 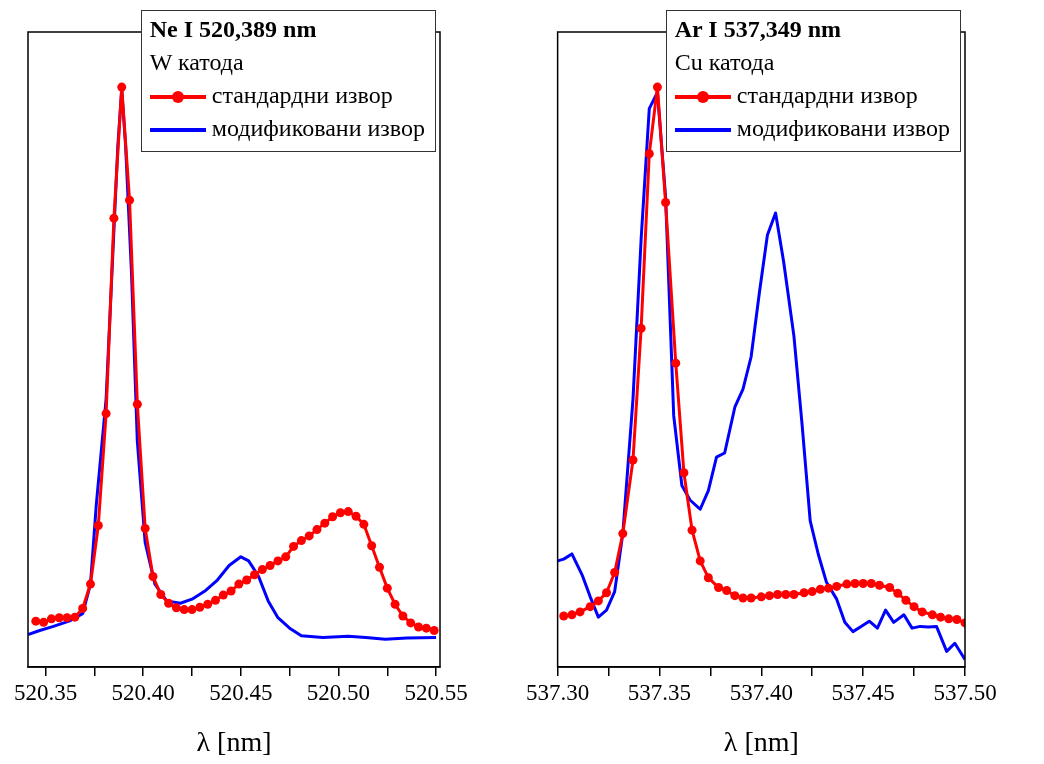 What do you see at coordinates (965, 692) in the screenshot?
I see `x-tick-label: 537.50` at bounding box center [965, 692].